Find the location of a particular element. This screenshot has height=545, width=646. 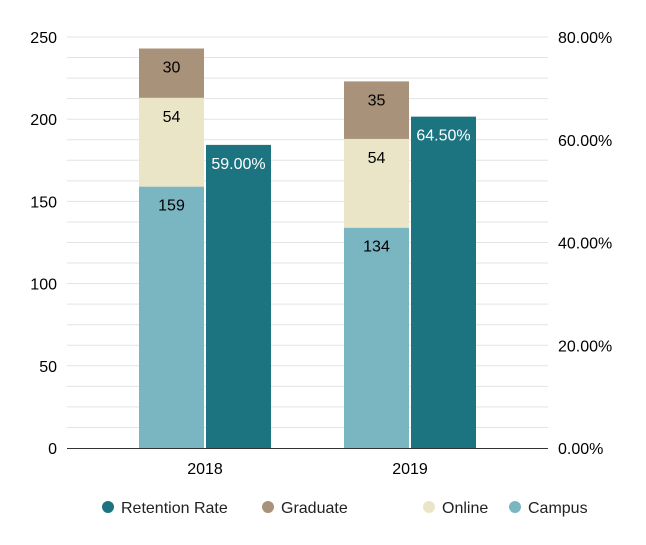

legend-label: Campus is located at coordinates (558, 508).